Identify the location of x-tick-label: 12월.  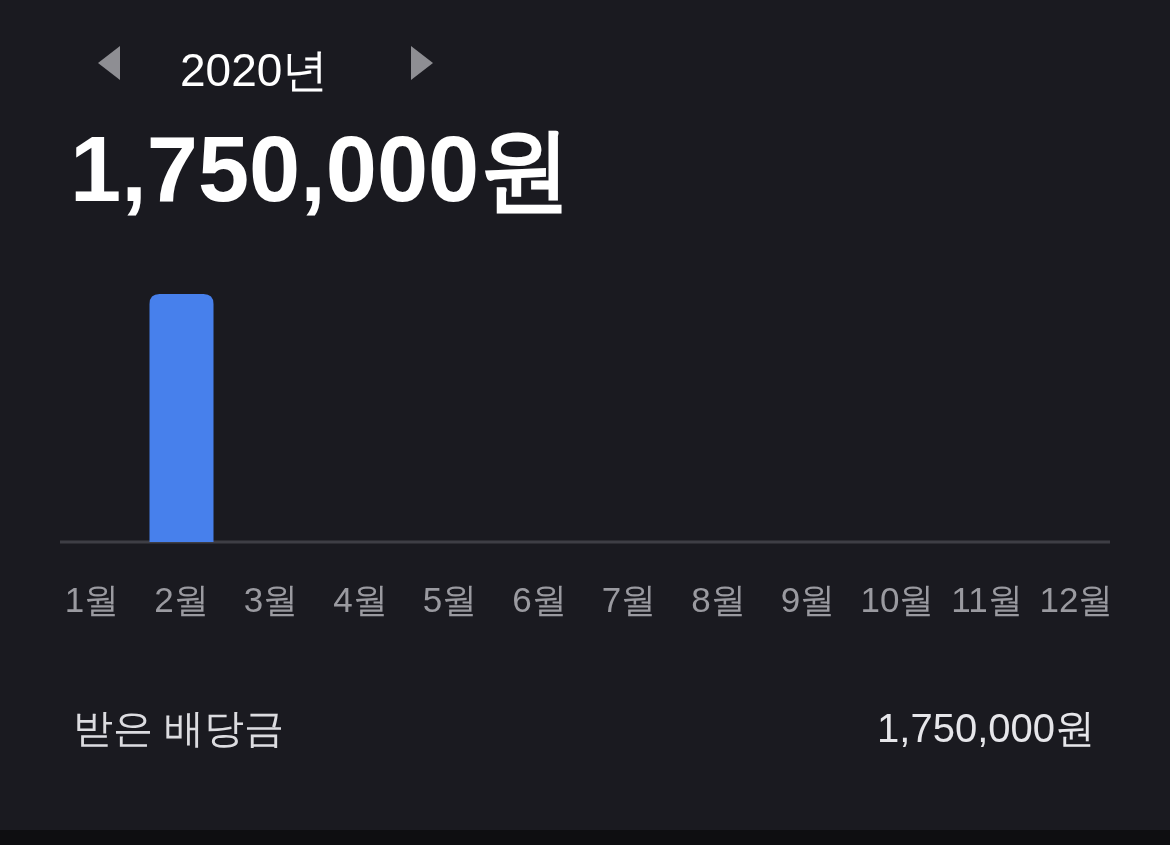
(1076, 599).